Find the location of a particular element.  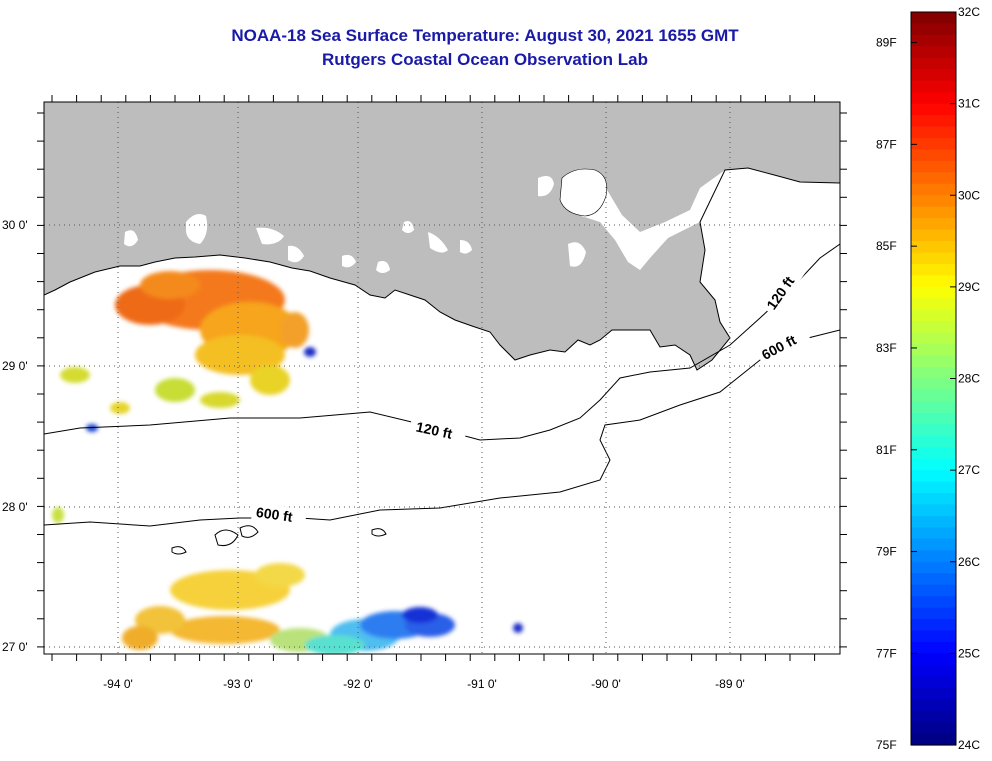

colorbar-celsius-label: 26C is located at coordinates (969, 562).